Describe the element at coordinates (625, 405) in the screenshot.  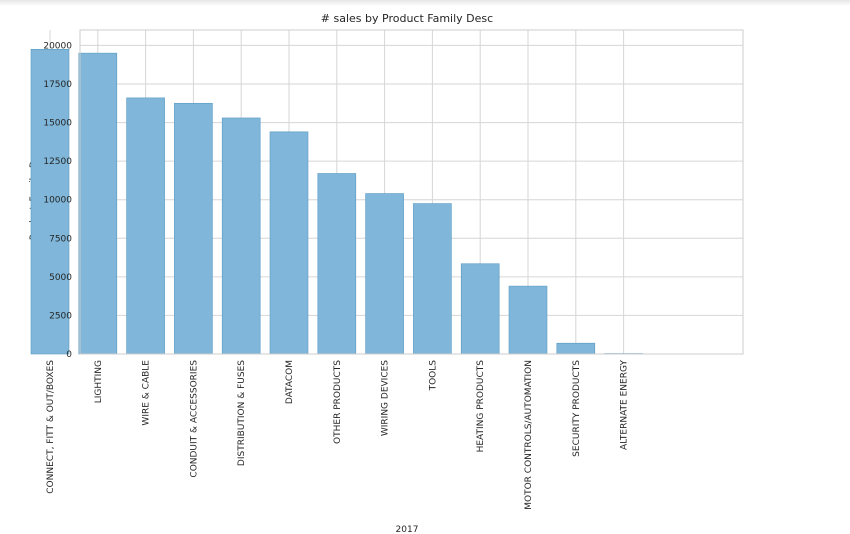
I see `x-tick-label: ALTERNATE ENERGY` at that location.